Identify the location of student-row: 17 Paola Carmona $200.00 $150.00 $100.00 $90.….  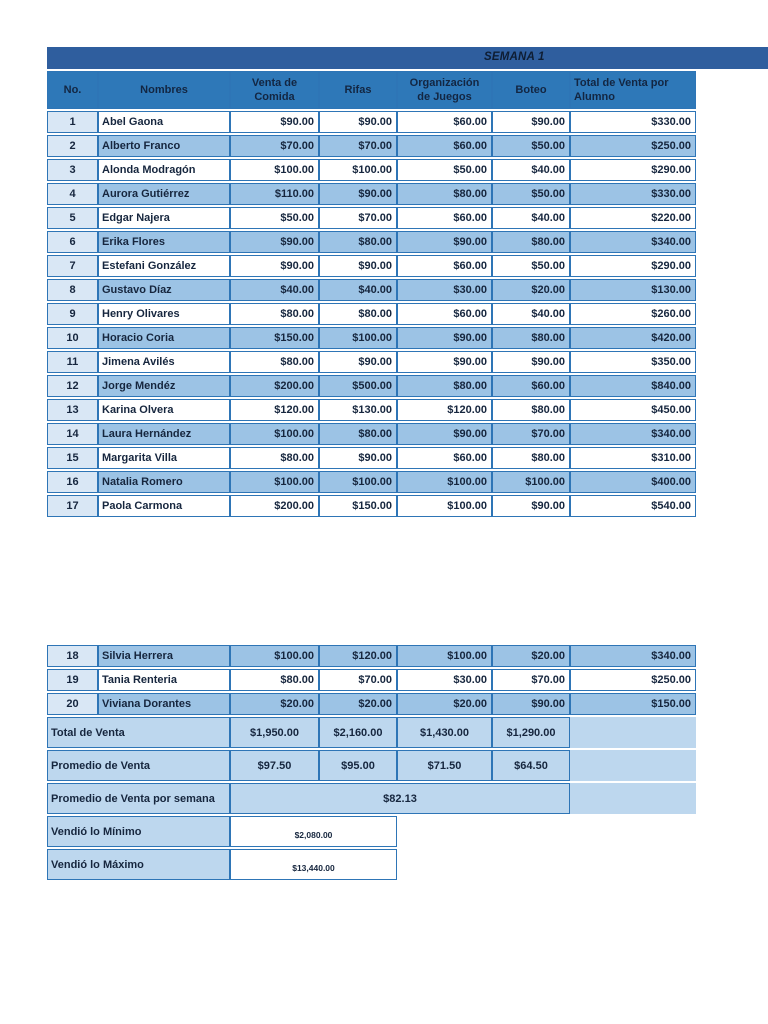
(371, 506).